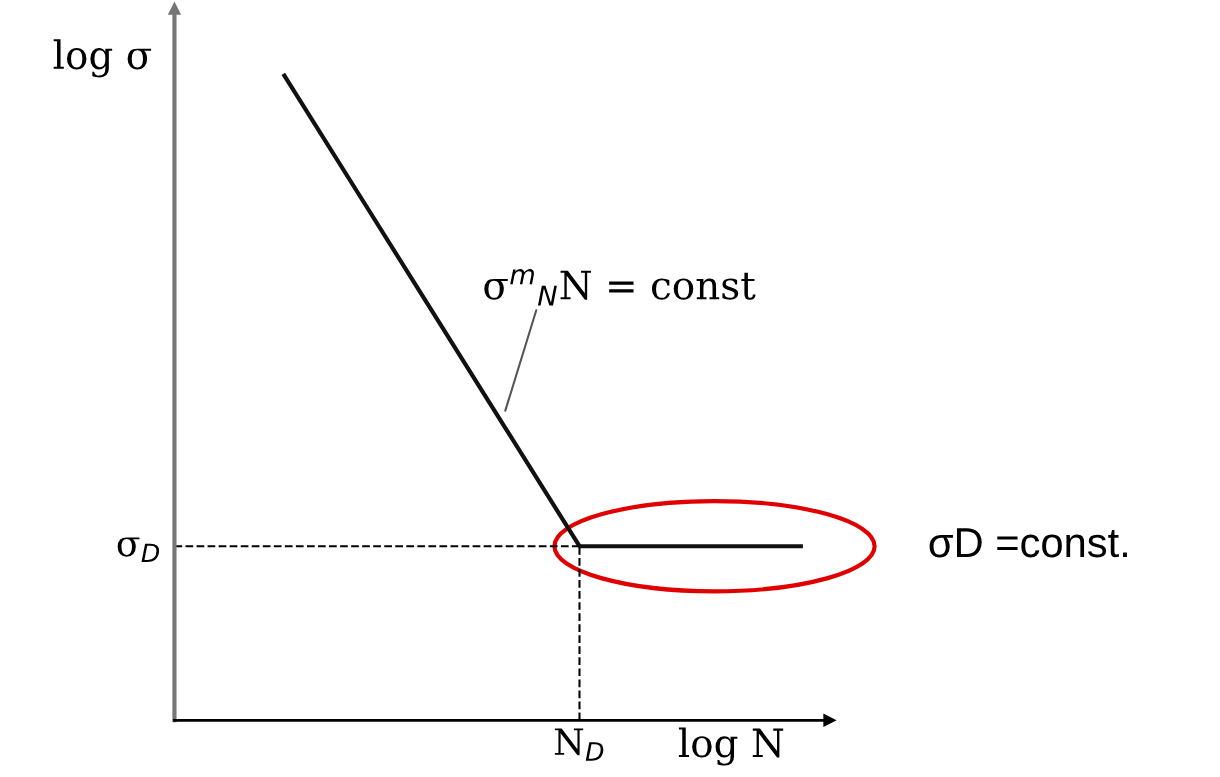 This screenshot has height=777, width=1220. What do you see at coordinates (620, 287) in the screenshot?
I see `annotation: σ$^{m}$$_{N}$N = const` at bounding box center [620, 287].